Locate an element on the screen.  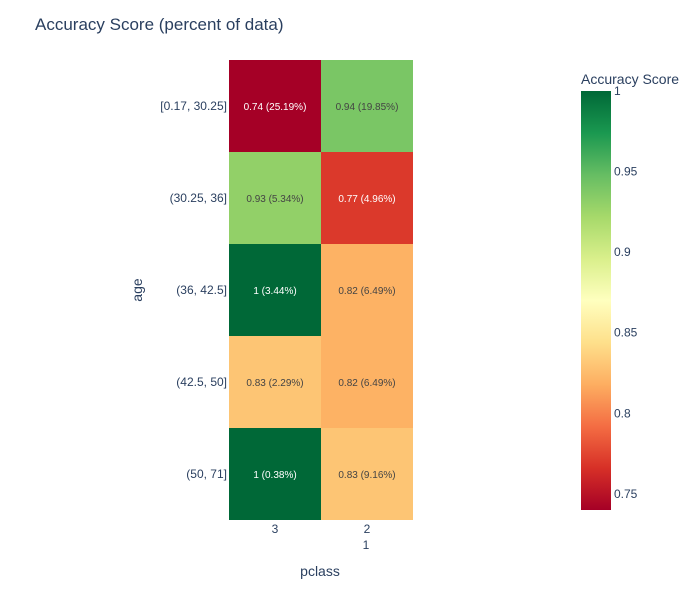
cell-value-label: 0.74 (25.19%) is located at coordinates (275, 107).